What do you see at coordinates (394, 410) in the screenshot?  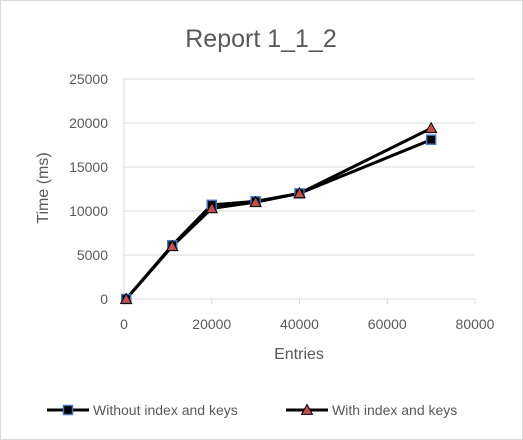 I see `legend-label-2: With index and keys` at bounding box center [394, 410].